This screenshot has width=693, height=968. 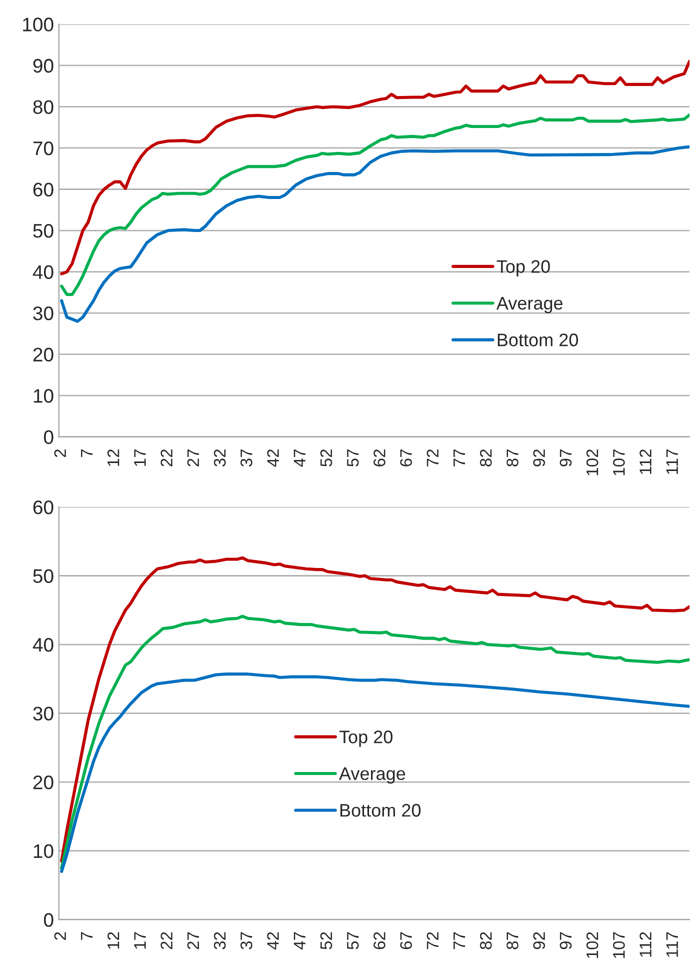 What do you see at coordinates (38, 25) in the screenshot?
I see `y-tick-label: 100` at bounding box center [38, 25].